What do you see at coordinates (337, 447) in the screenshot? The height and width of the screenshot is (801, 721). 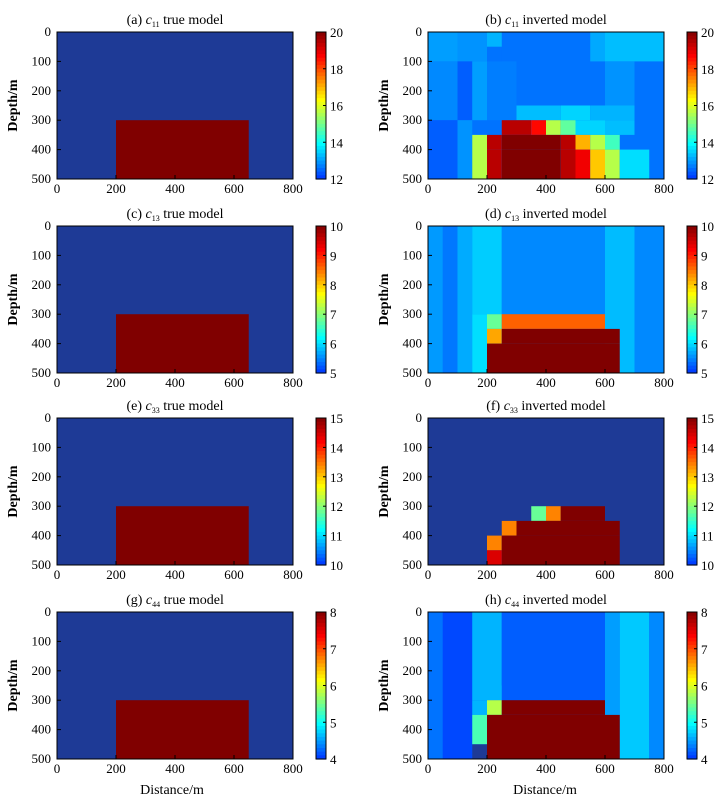 I see `colorbar-tick-label: 14` at bounding box center [337, 447].